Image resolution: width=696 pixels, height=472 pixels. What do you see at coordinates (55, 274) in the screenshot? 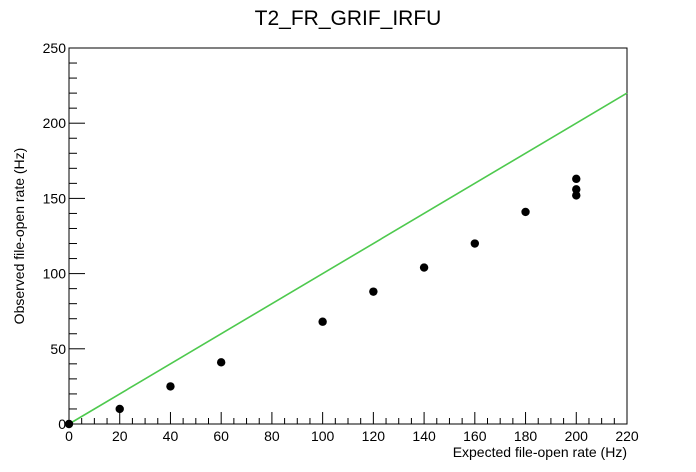
I see `y-tick-label: 100` at bounding box center [55, 274].